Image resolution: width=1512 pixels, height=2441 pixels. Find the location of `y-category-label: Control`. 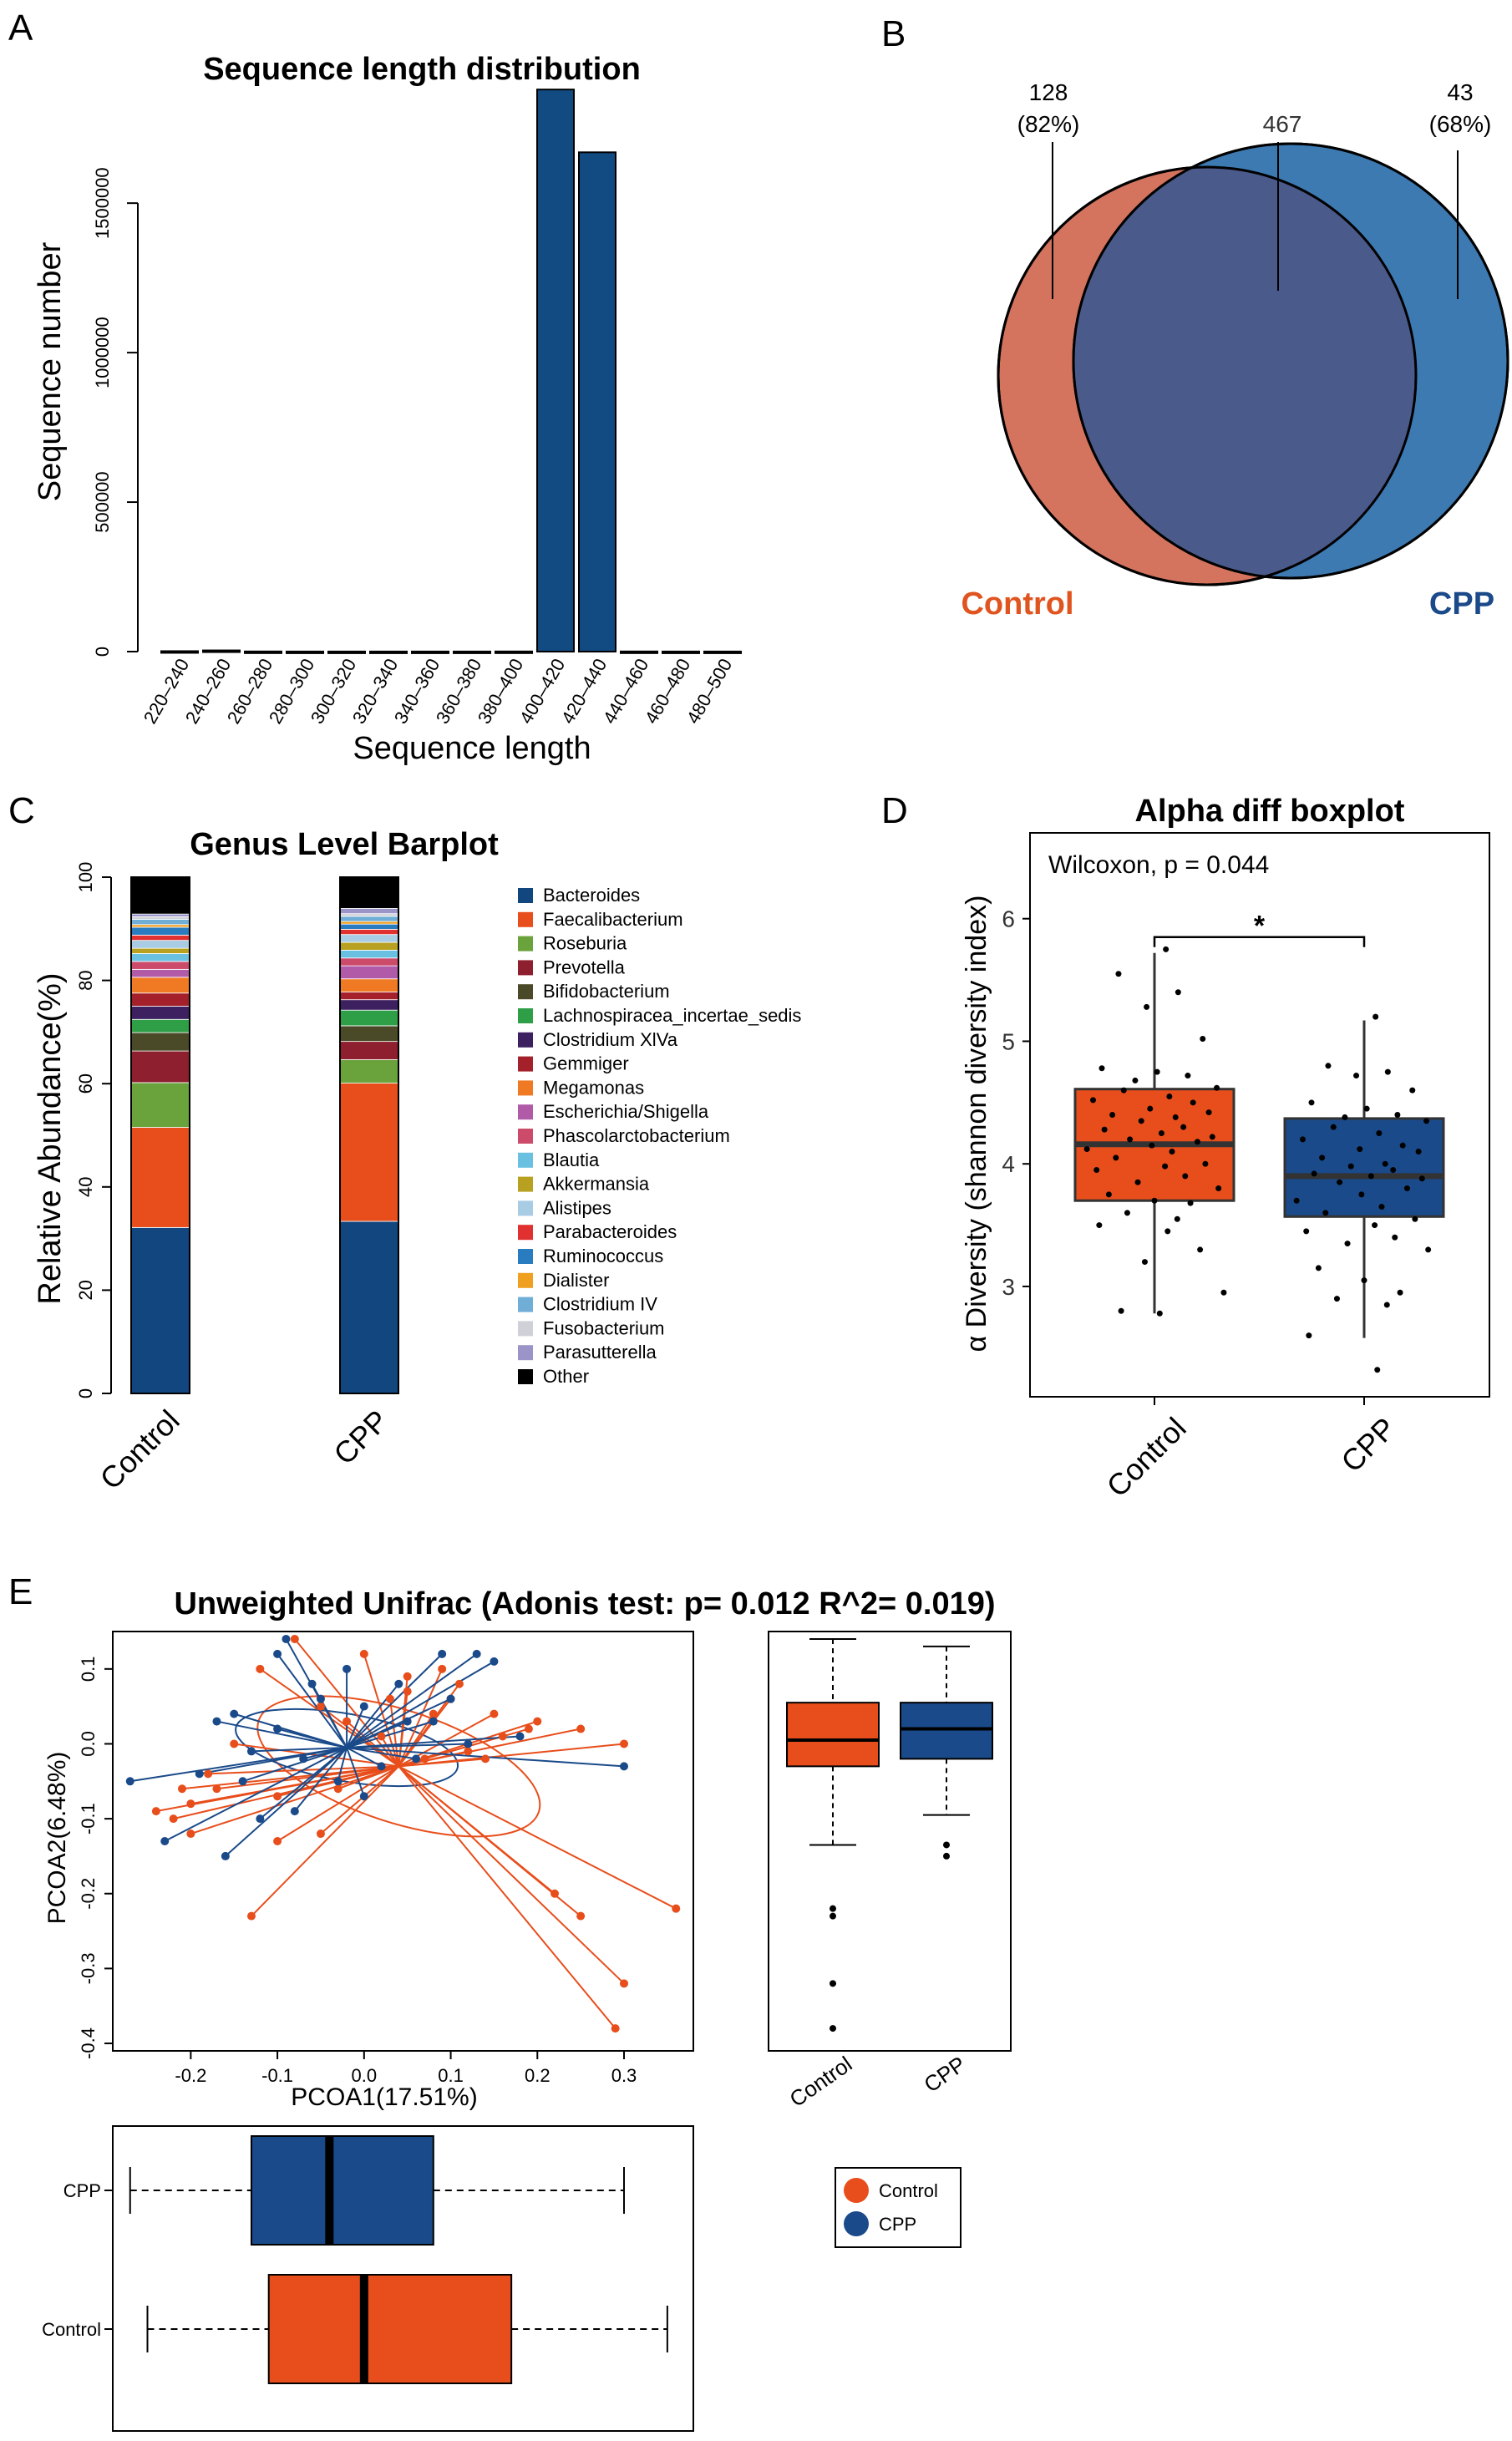

y-category-label: Control is located at coordinates (71, 2329).